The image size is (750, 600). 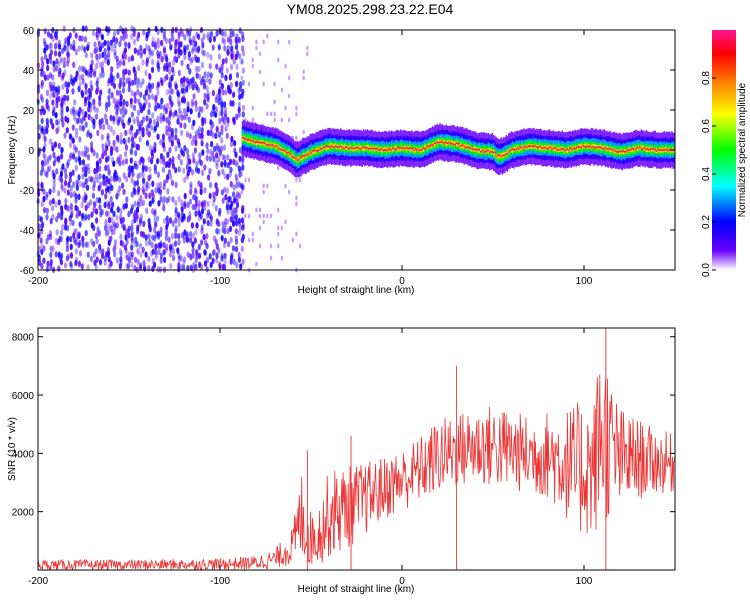 What do you see at coordinates (29, 111) in the screenshot?
I see `y-tick-label: 20` at bounding box center [29, 111].